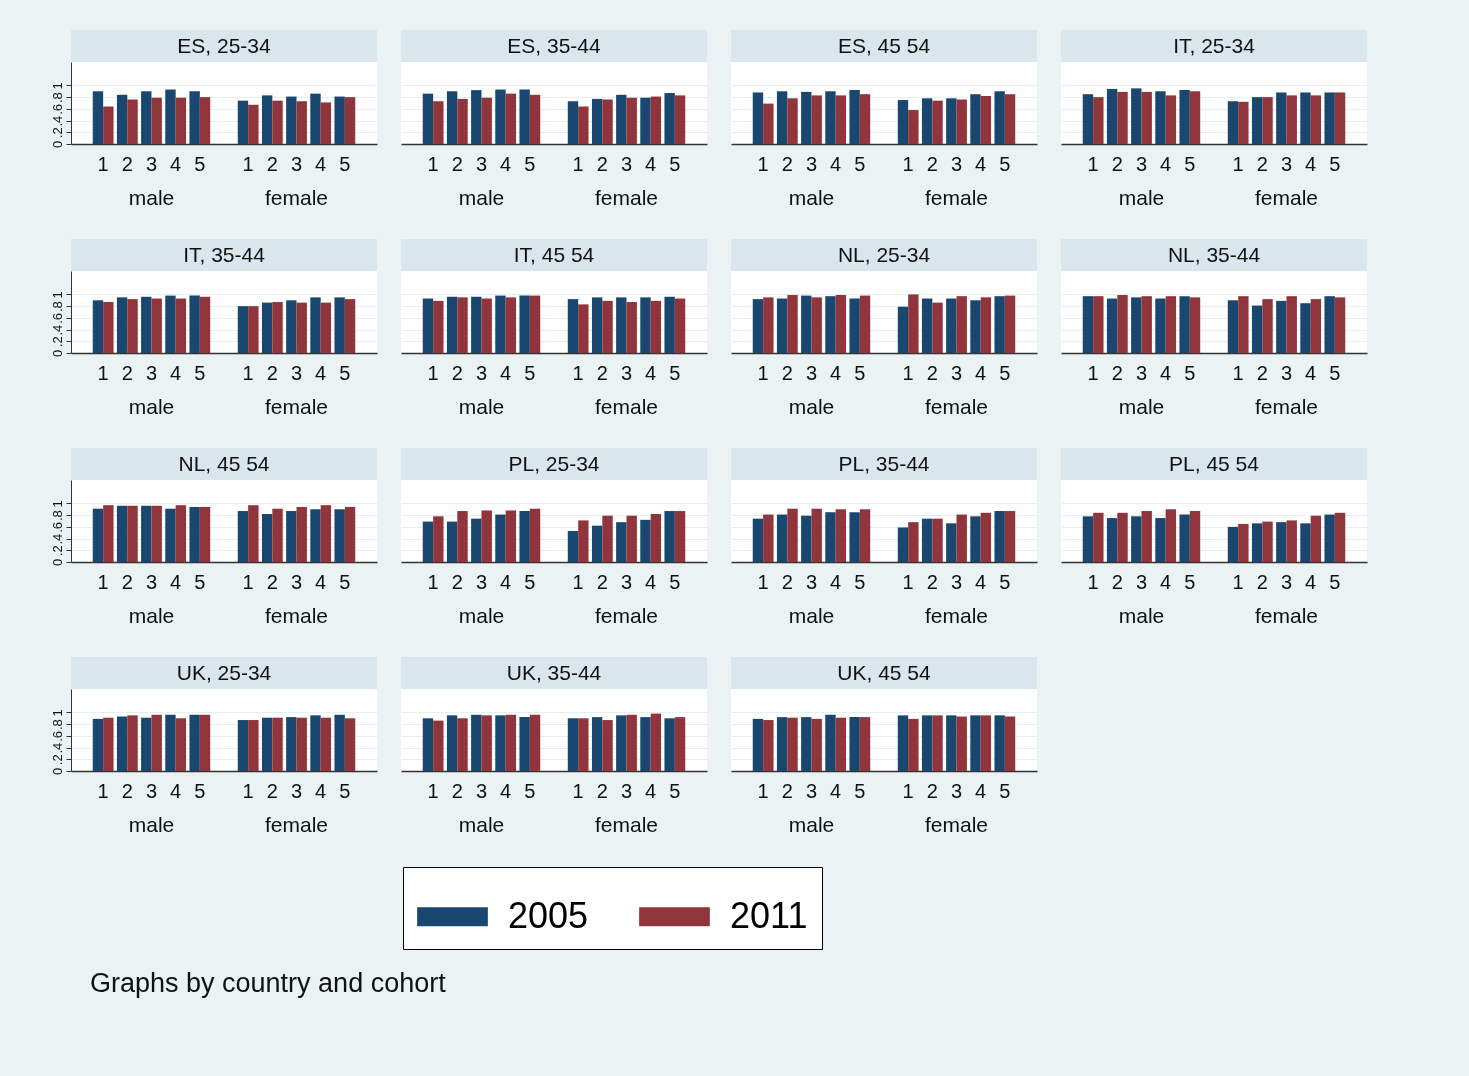 This screenshot has width=1469, height=1076. Describe the element at coordinates (769, 915) in the screenshot. I see `legend-label: 2011` at that location.